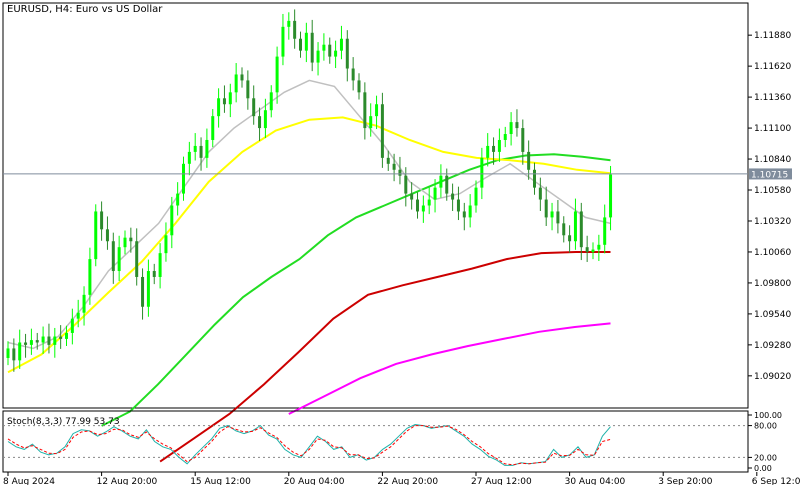 The width and height of the screenshot is (800, 485). I want to click on time-axis-label: 15 Aug 12:00, so click(220, 481).